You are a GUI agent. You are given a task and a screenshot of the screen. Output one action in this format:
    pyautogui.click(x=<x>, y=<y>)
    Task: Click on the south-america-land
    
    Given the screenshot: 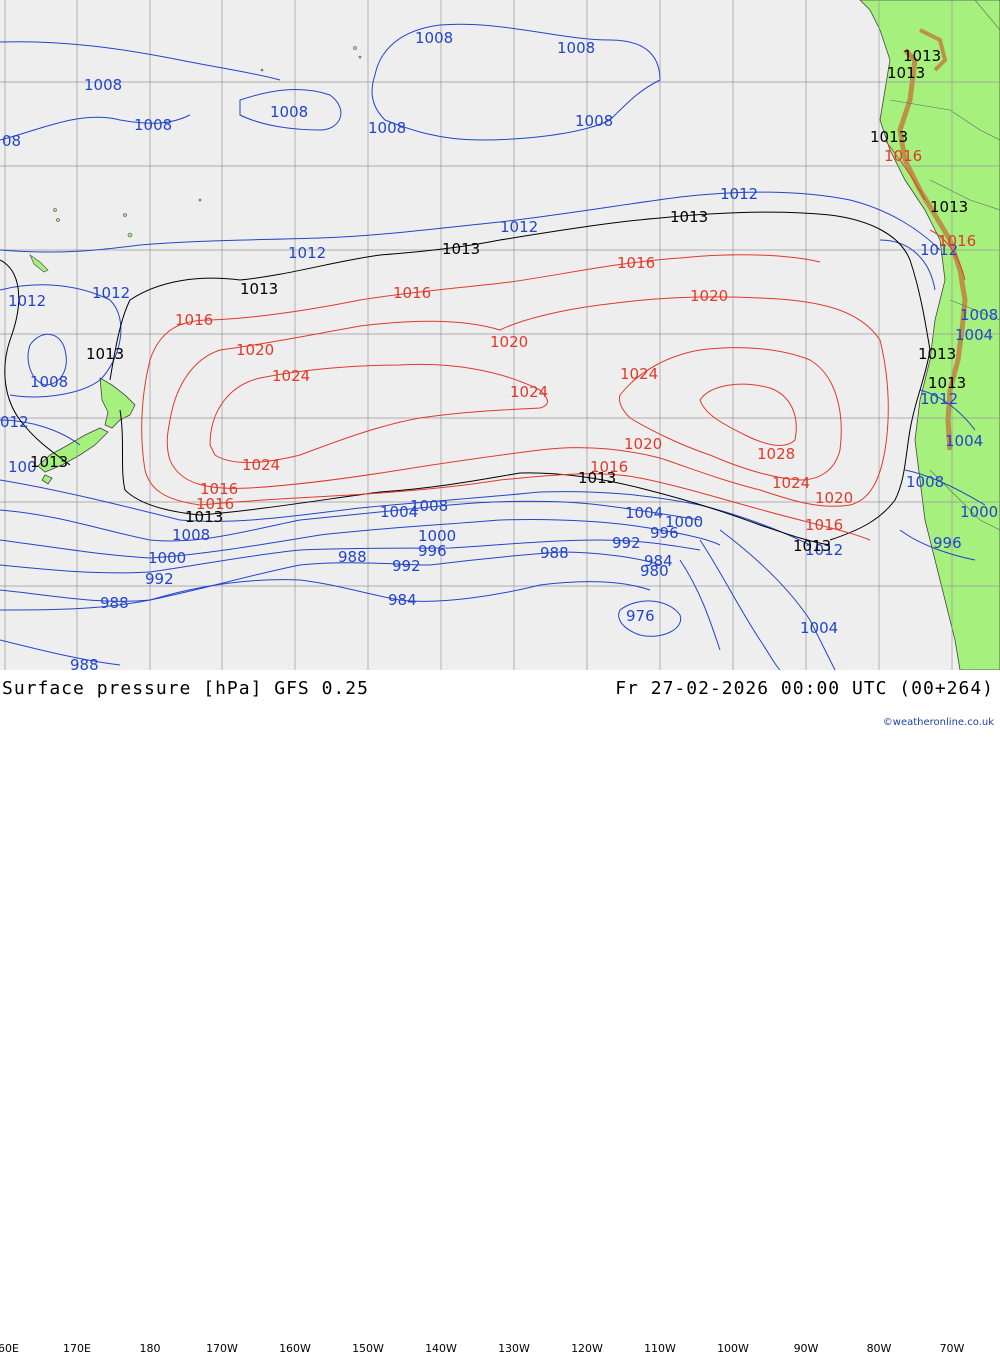 What is the action you would take?
    pyautogui.click(x=929, y=335)
    